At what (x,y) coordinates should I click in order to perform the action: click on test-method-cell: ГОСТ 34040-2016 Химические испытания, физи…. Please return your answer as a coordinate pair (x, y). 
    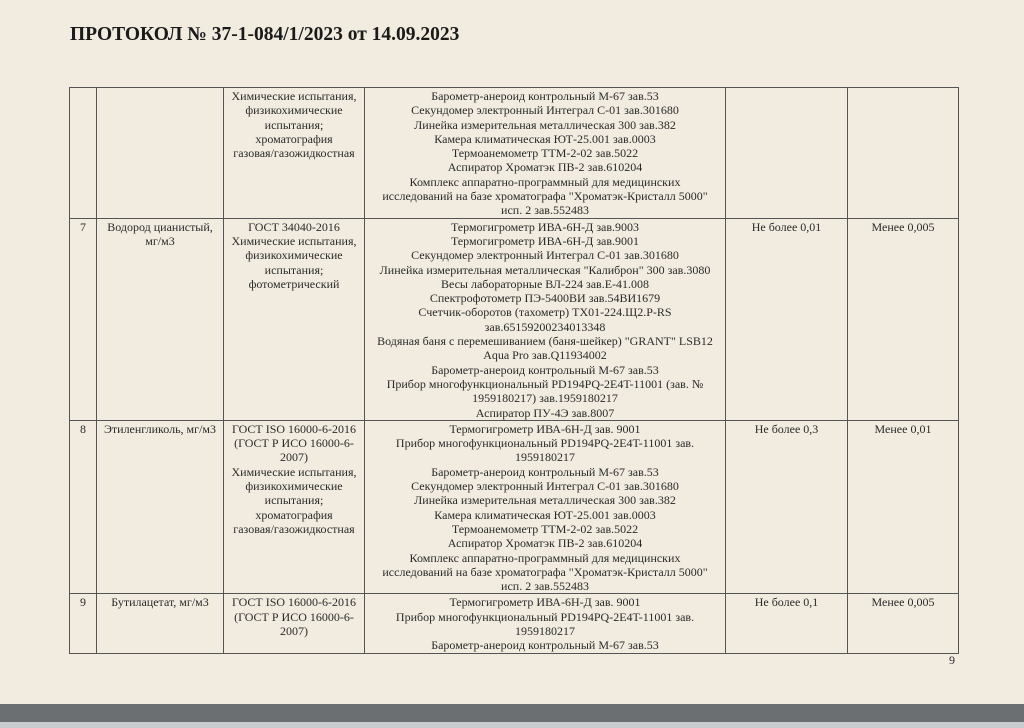
    Looking at the image, I should click on (294, 319).